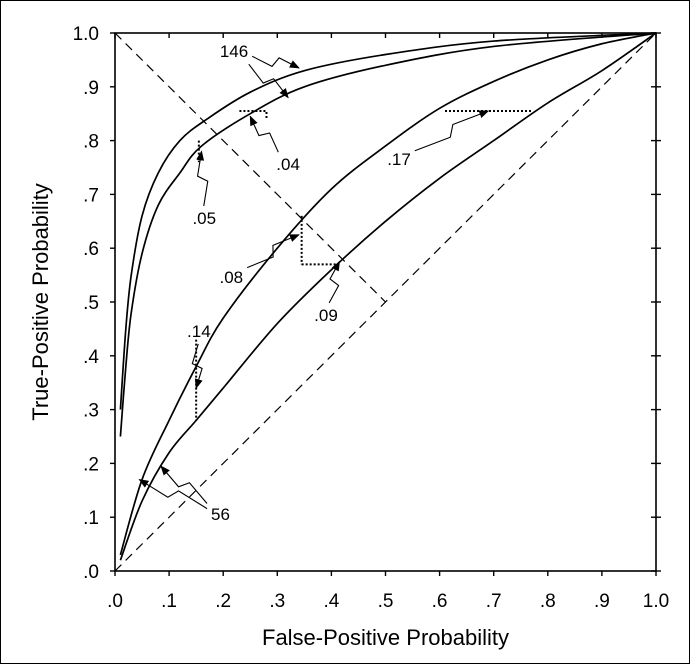 The width and height of the screenshot is (690, 668). What do you see at coordinates (91, 464) in the screenshot?
I see `y-tick-label: .2` at bounding box center [91, 464].